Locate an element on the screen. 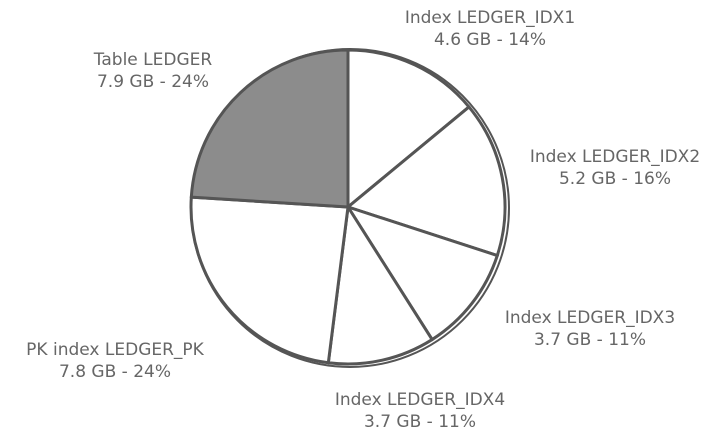 The image size is (710, 436). slice-value-label: 7.8 GB - 24% is located at coordinates (115, 372).